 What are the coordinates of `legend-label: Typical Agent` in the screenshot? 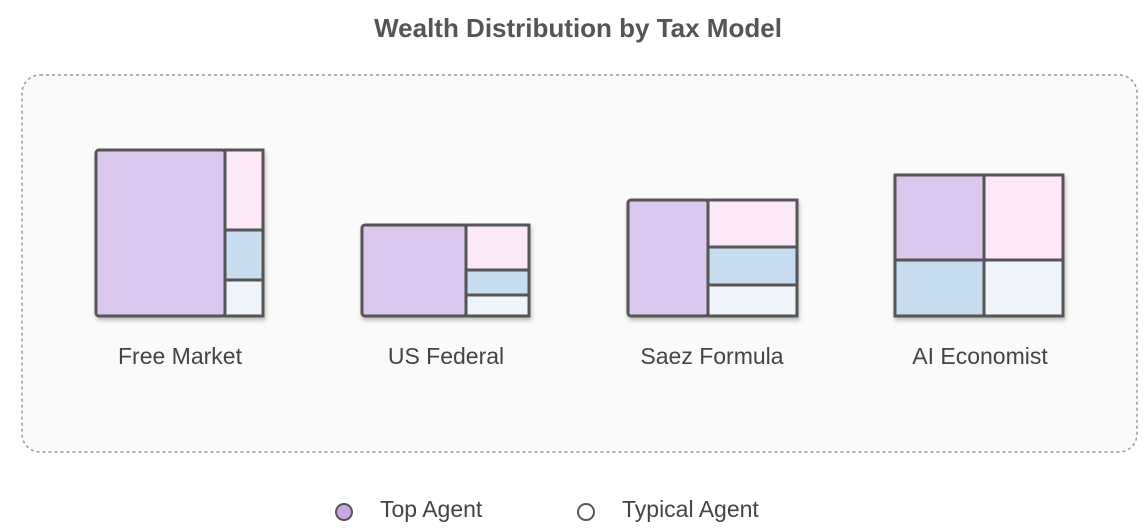 It's located at (690, 509).